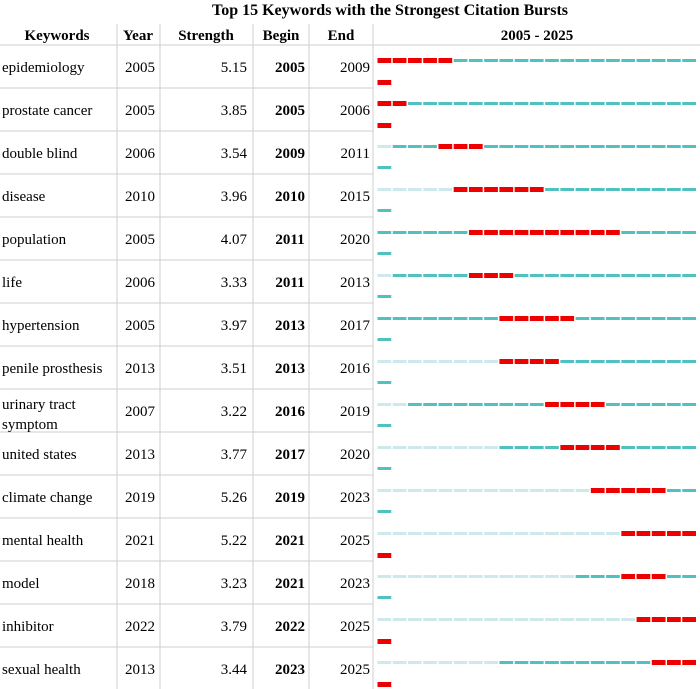  I want to click on end-value: 2019, so click(355, 412).